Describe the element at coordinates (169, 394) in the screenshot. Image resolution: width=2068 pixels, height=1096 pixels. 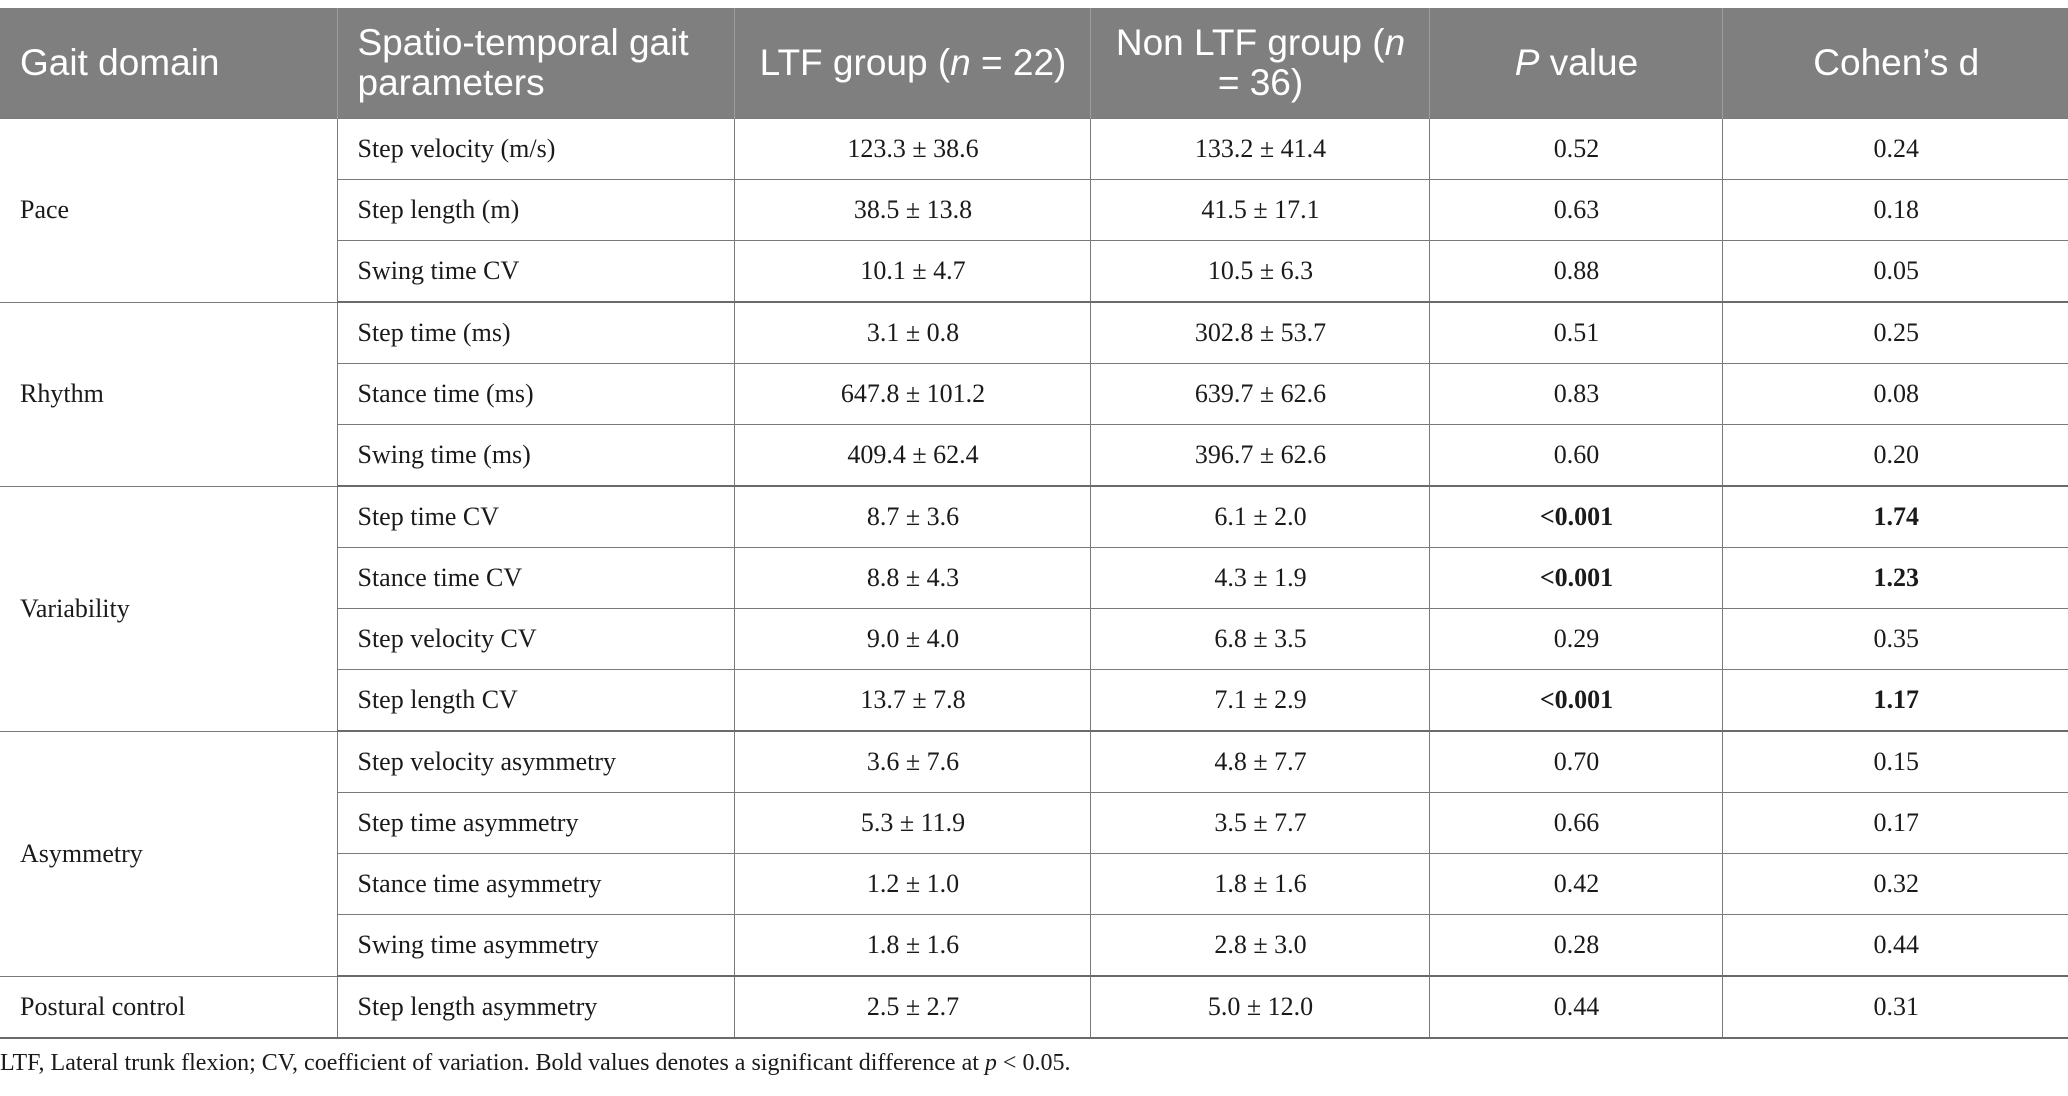
I see `domain-cell-rhythm: Rhythm` at that location.